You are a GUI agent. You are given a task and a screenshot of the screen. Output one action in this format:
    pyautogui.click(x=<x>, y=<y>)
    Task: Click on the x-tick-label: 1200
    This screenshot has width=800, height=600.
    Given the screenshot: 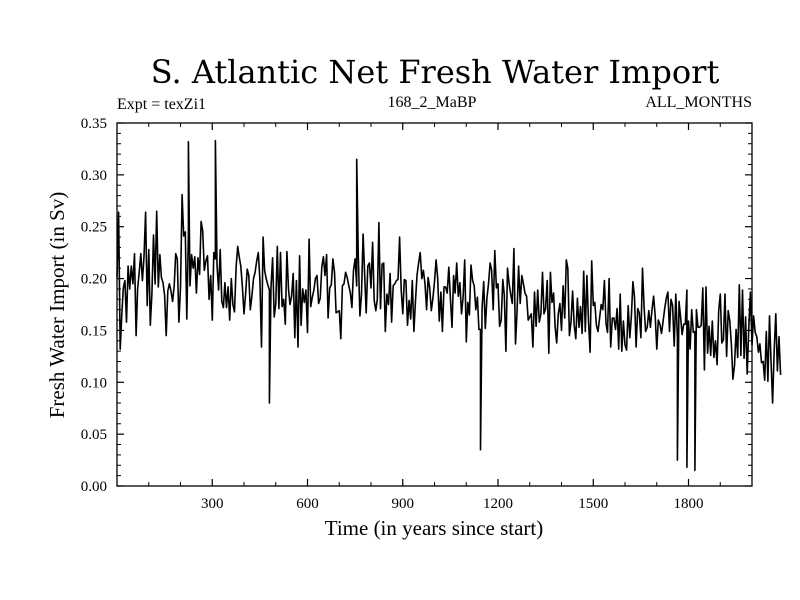 What is the action you would take?
    pyautogui.click(x=498, y=504)
    